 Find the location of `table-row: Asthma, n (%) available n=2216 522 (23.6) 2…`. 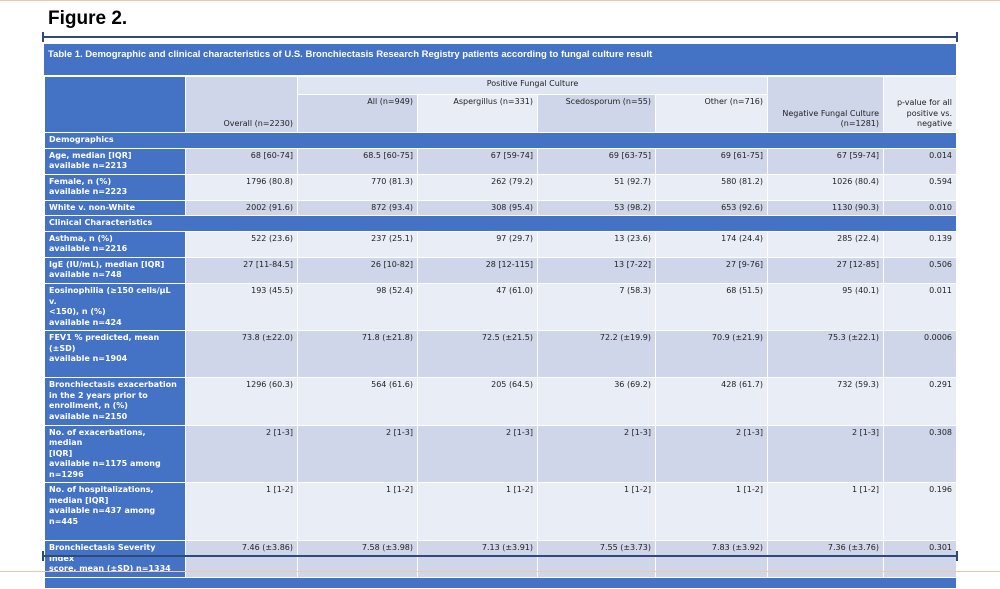

table-row: Asthma, n (%) available n=2216 522 (23.6) 2… is located at coordinates (500, 244).